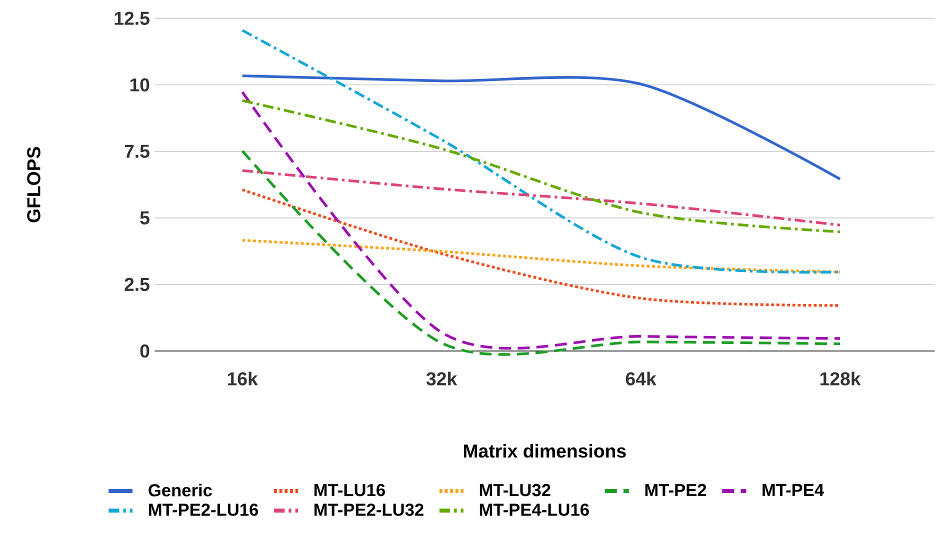 This screenshot has width=938, height=557. Describe the element at coordinates (641, 379) in the screenshot. I see `x-tick-label: 64k` at that location.